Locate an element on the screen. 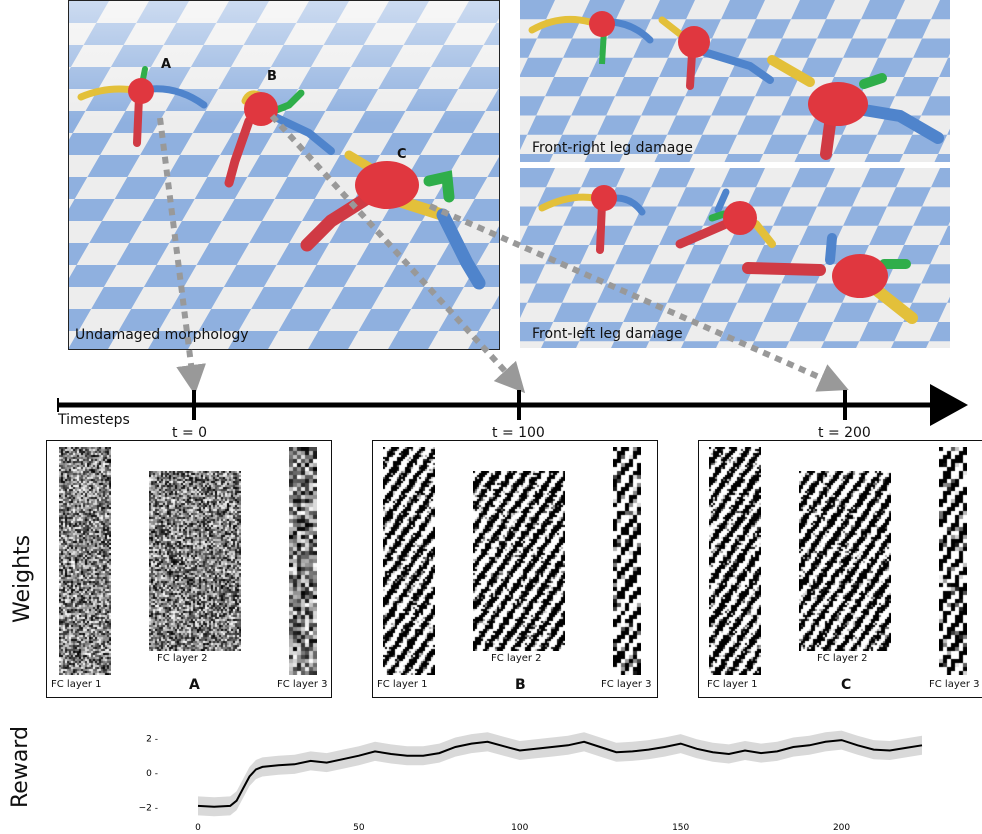 This screenshot has height=834, width=982. timeline-arrowhead is located at coordinates (949, 405).